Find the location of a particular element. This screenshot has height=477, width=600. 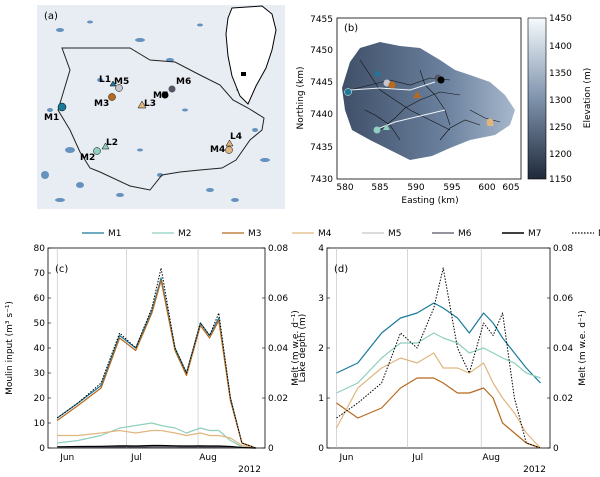

marker-L3 is located at coordinates (417, 94).